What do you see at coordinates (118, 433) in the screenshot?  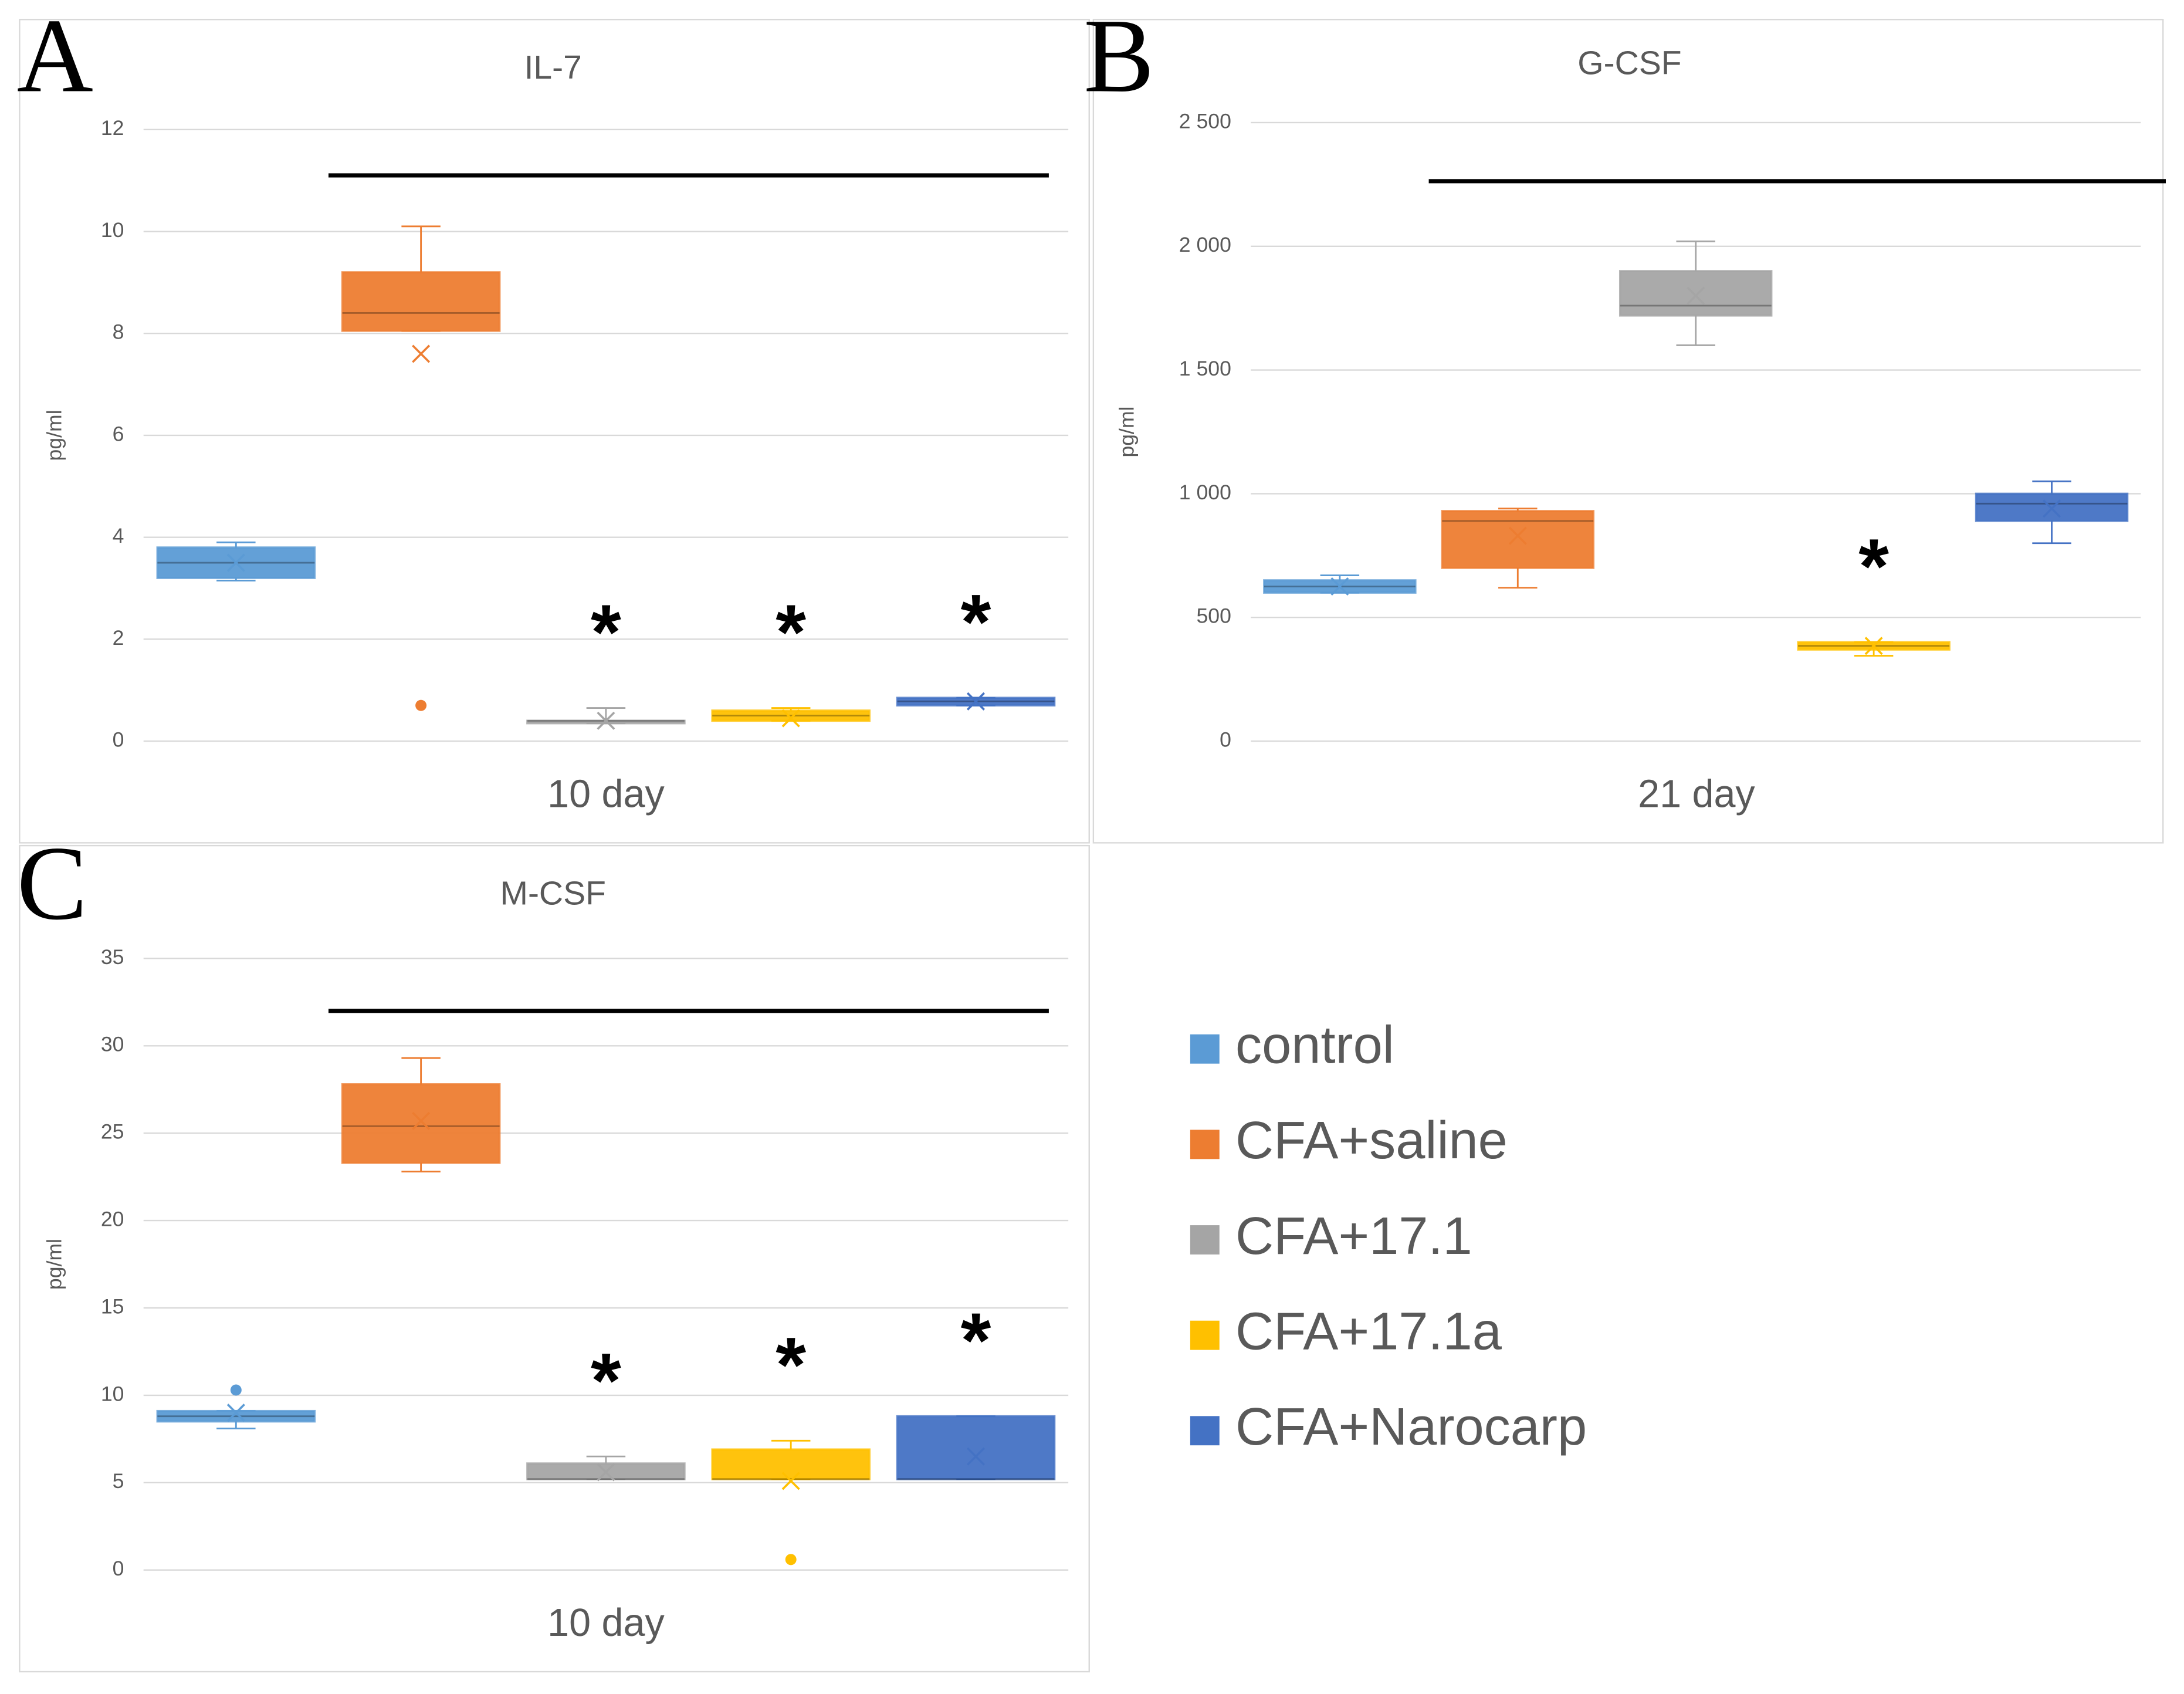 I see `y-tick-label: 6` at bounding box center [118, 433].